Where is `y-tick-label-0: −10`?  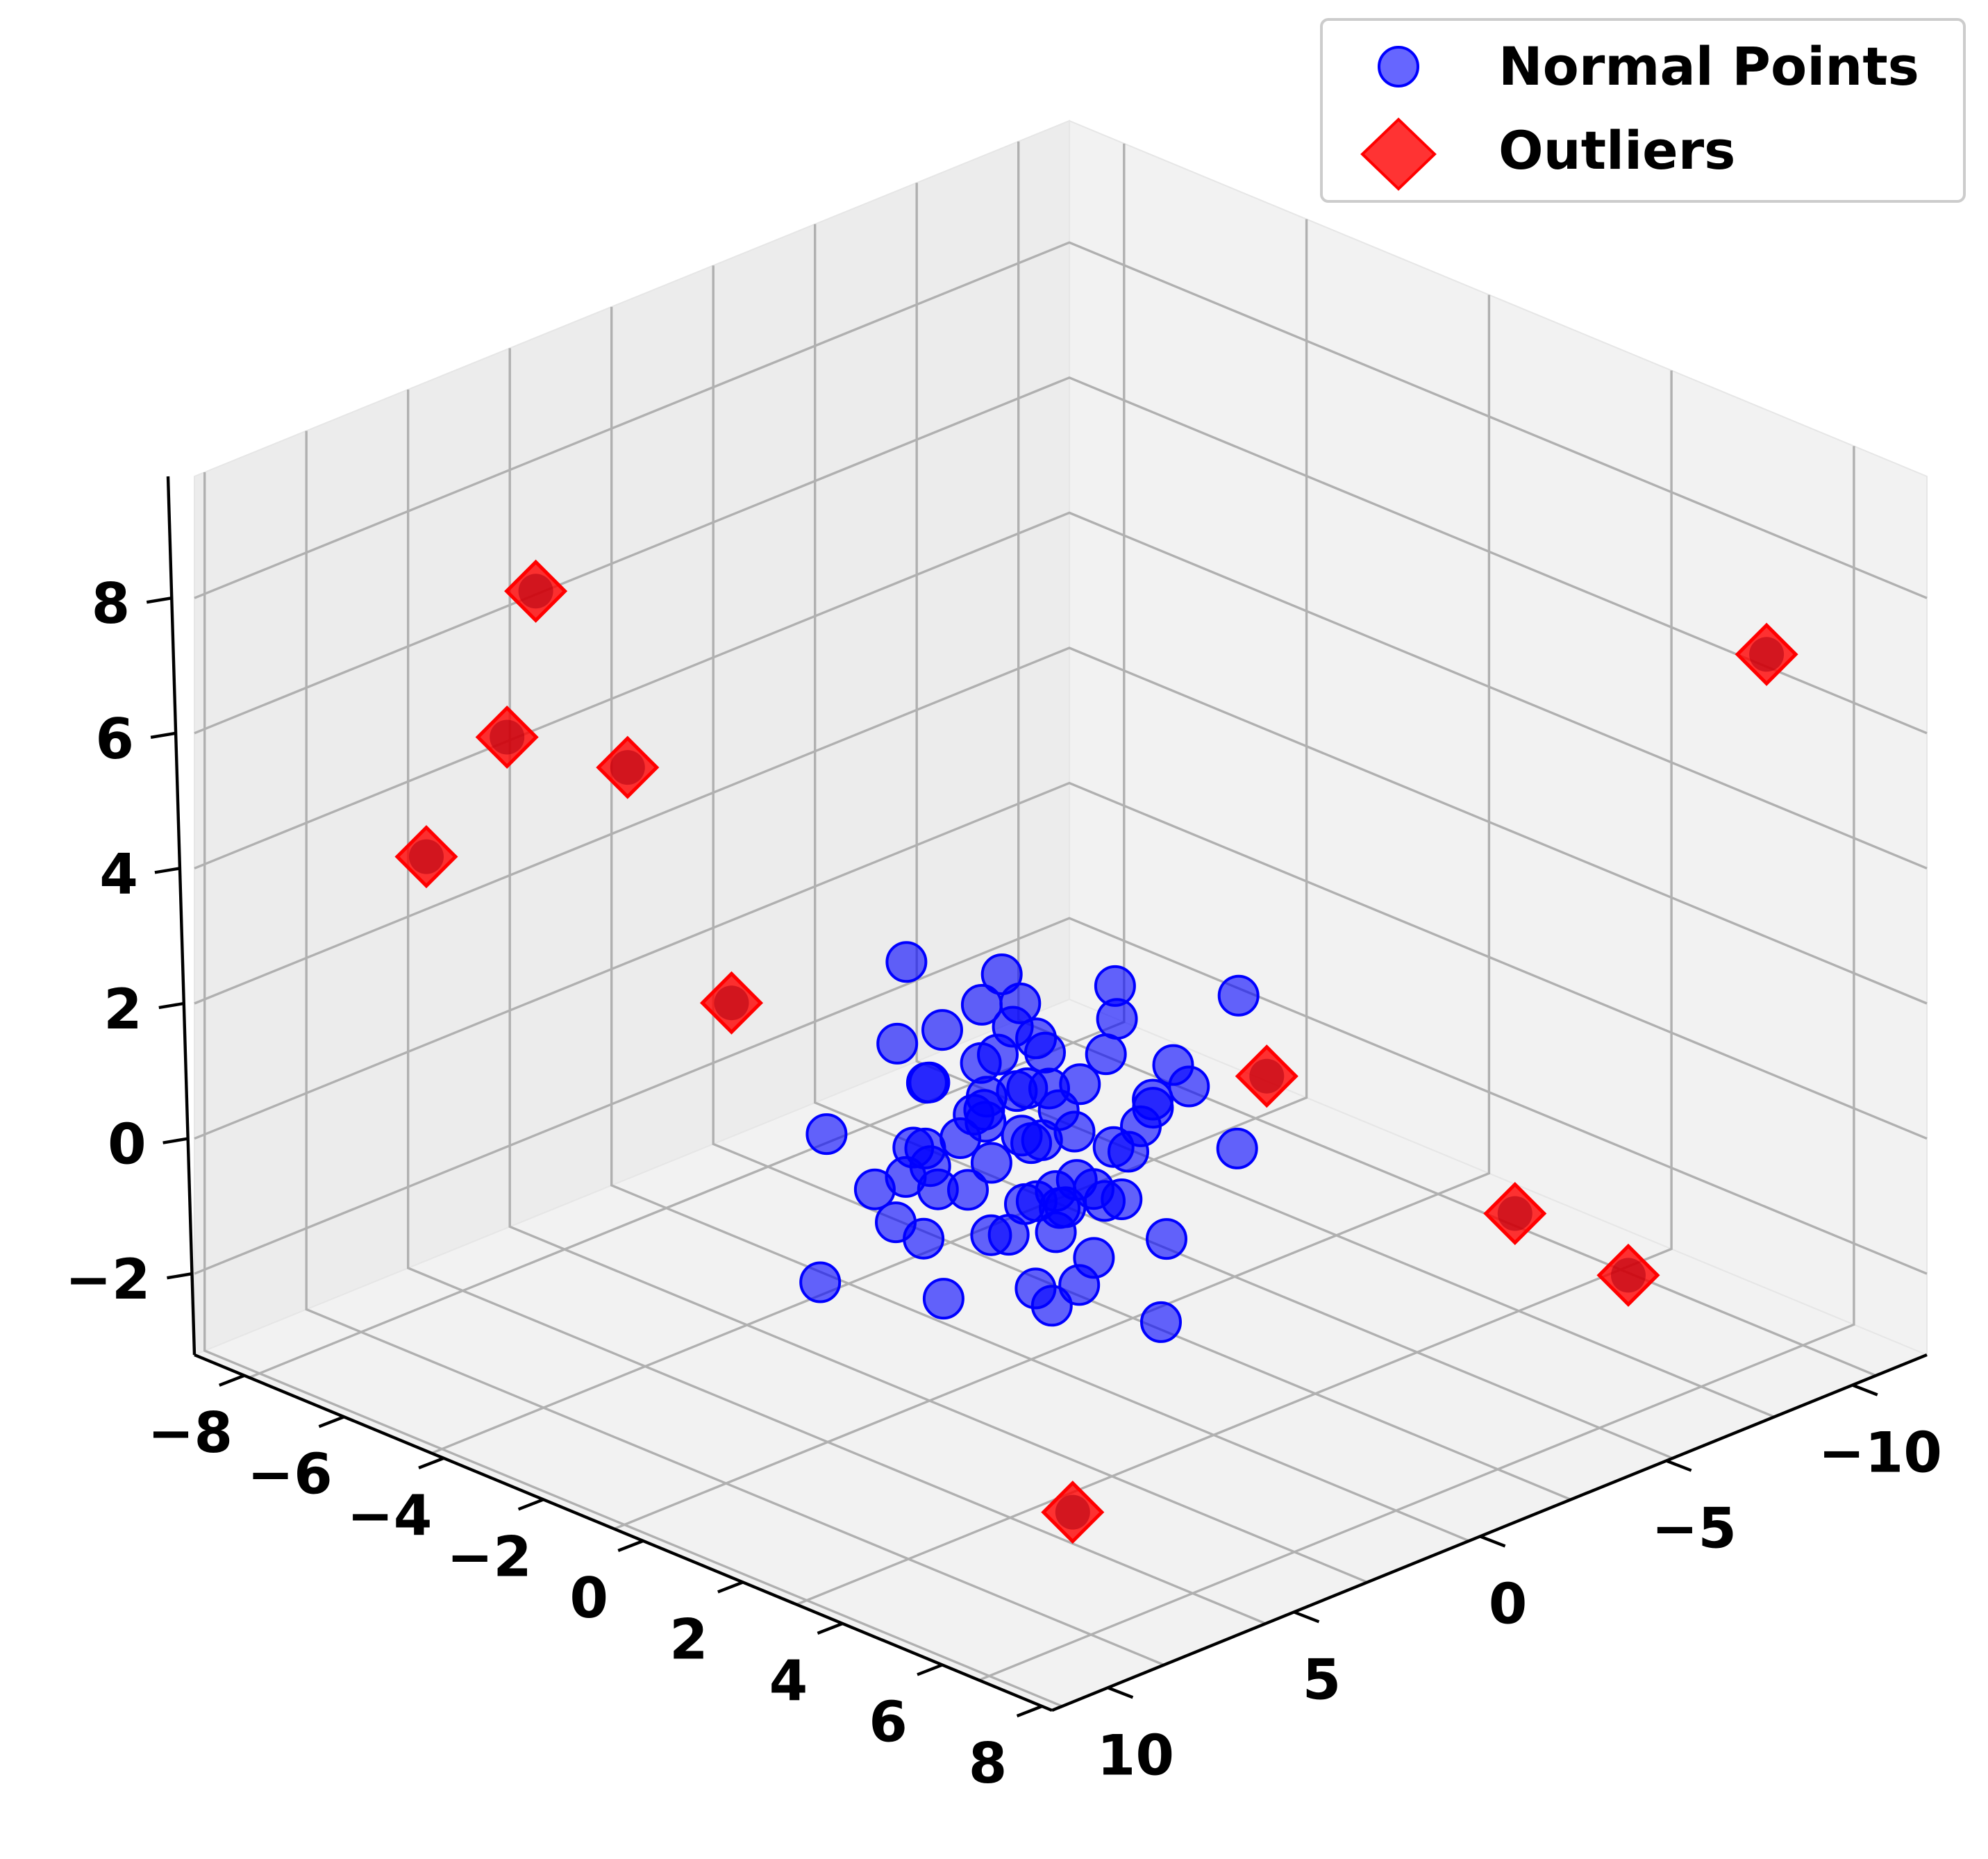 y-tick-label-0: −10 is located at coordinates (1880, 1453).